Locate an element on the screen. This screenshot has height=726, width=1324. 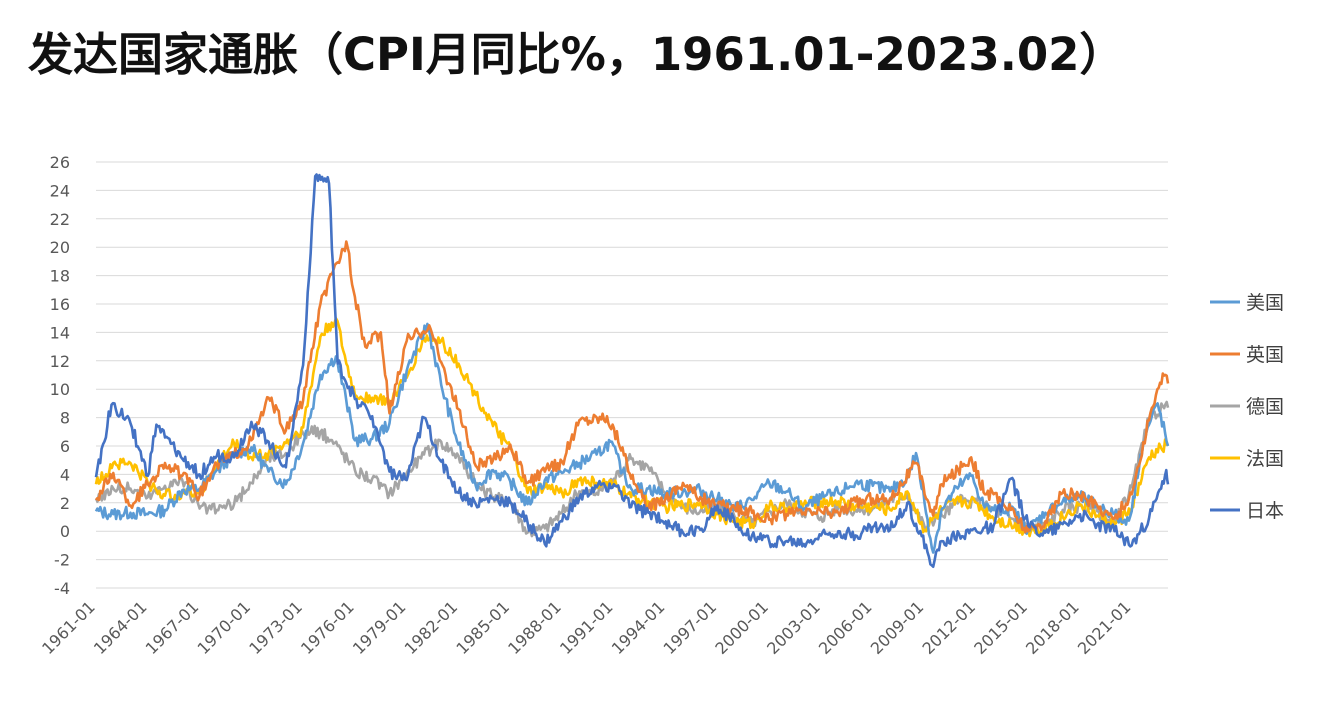
legend-label: 法国 is located at coordinates (1265, 459).